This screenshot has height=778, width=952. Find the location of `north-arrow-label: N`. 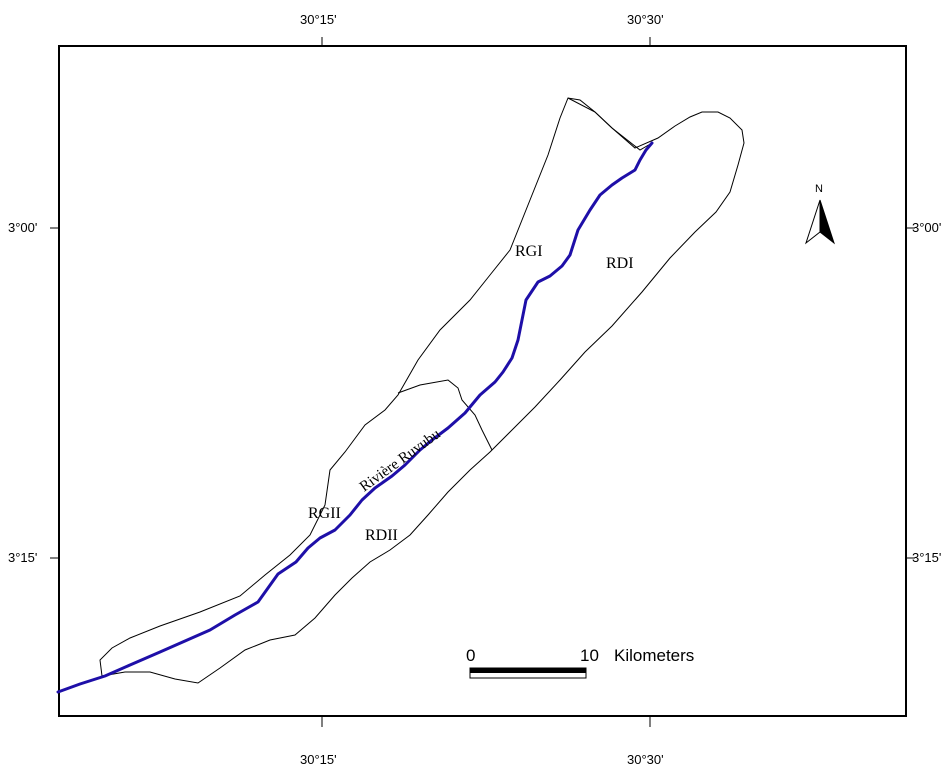

north-arrow-label: N is located at coordinates (819, 189).